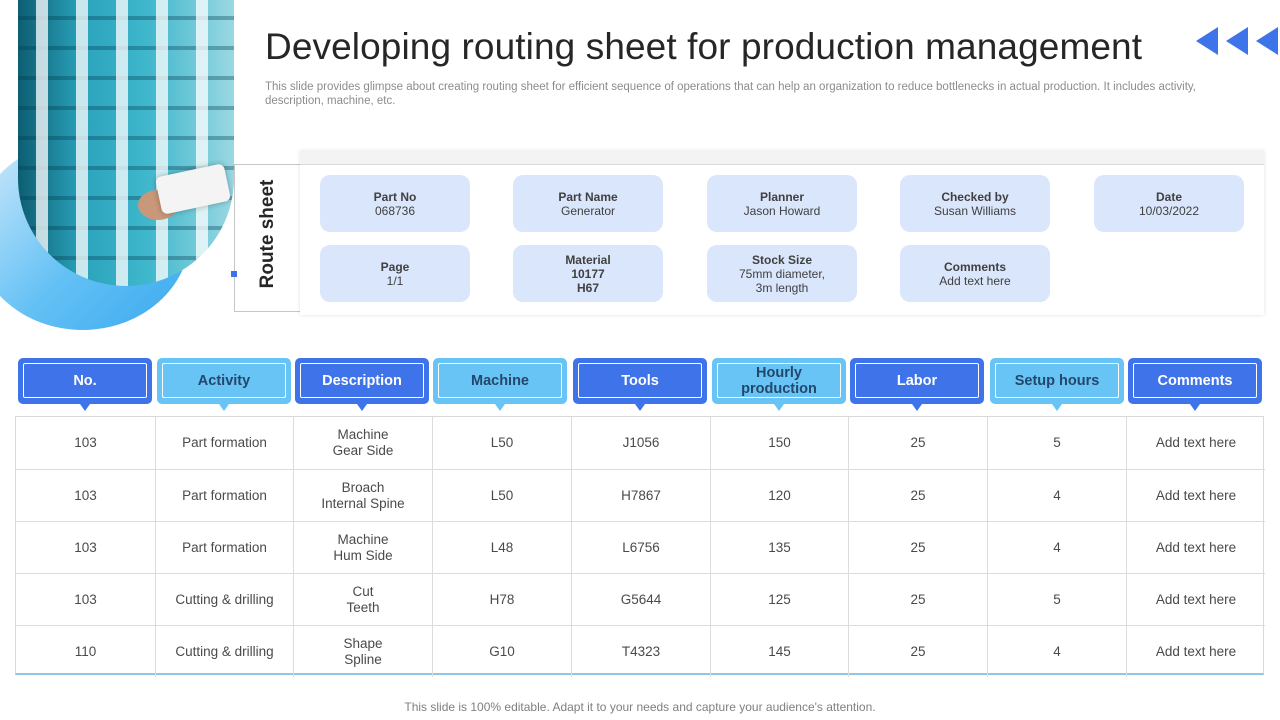 The height and width of the screenshot is (720, 1280). I want to click on info-card: Checked by Susan Williams, so click(975, 203).